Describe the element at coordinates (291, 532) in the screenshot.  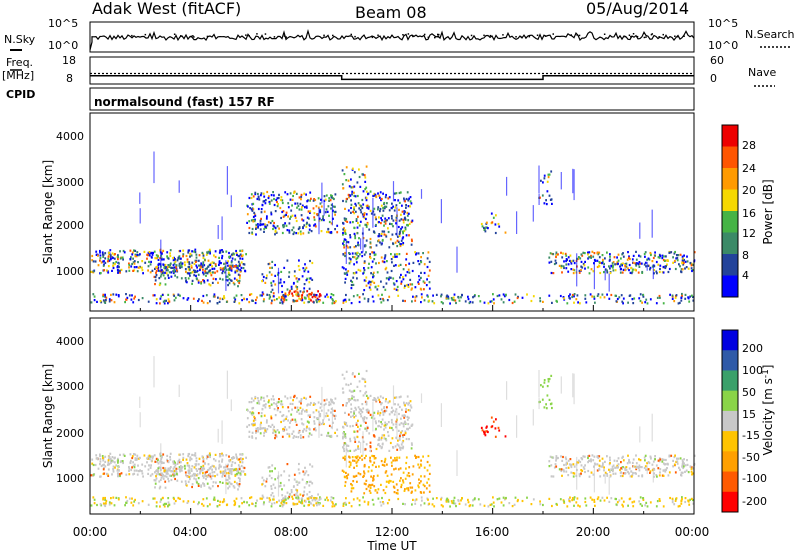
I see `x-tick-0800: 08:00` at that location.